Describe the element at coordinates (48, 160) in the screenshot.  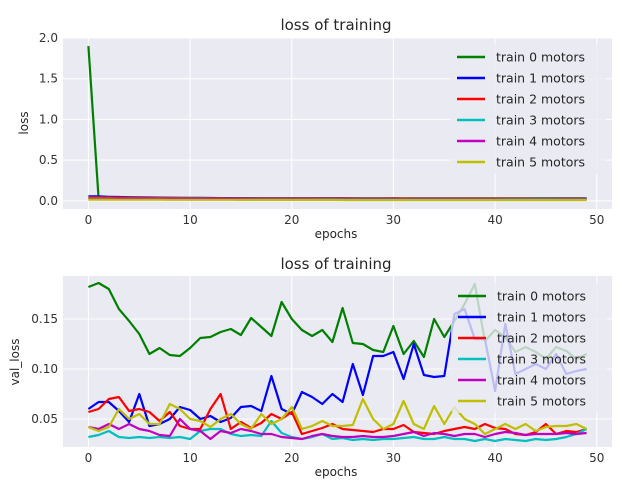
I see `y-tick-label: 0.5` at that location.